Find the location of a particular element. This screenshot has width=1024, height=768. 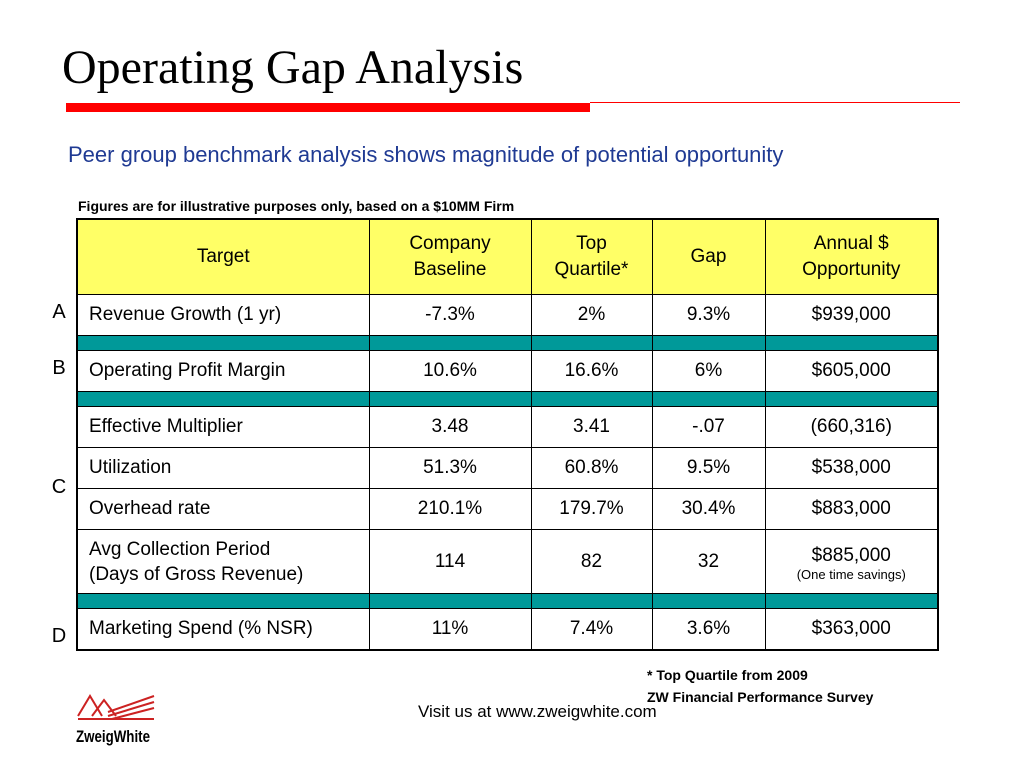

cell-opportunity: $883,000 is located at coordinates (851, 509).